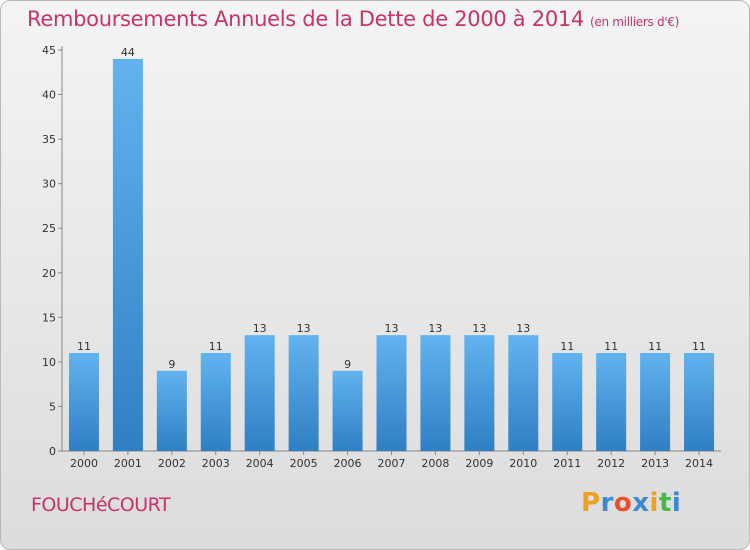 This screenshot has height=550, width=750. What do you see at coordinates (52, 451) in the screenshot?
I see `y-tick-label: 0` at bounding box center [52, 451].